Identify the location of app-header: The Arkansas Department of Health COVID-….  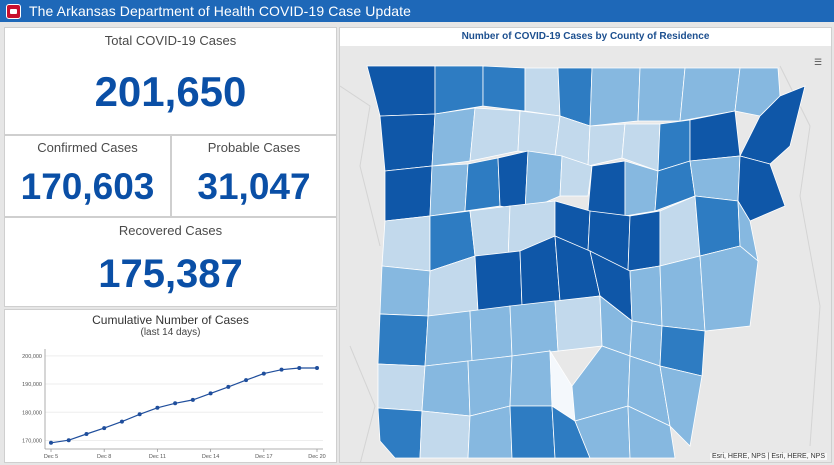
(417, 11).